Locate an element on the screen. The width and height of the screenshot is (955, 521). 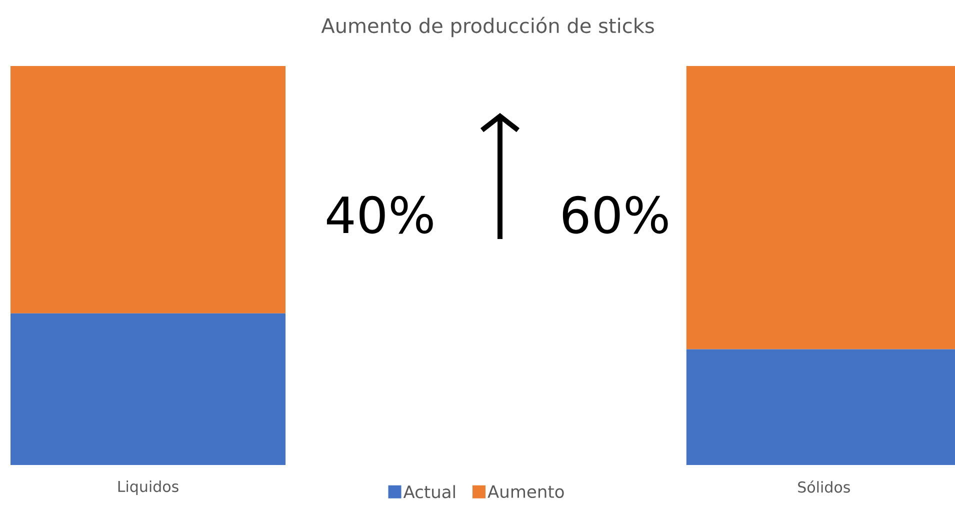
annotation: 60% is located at coordinates (615, 215).